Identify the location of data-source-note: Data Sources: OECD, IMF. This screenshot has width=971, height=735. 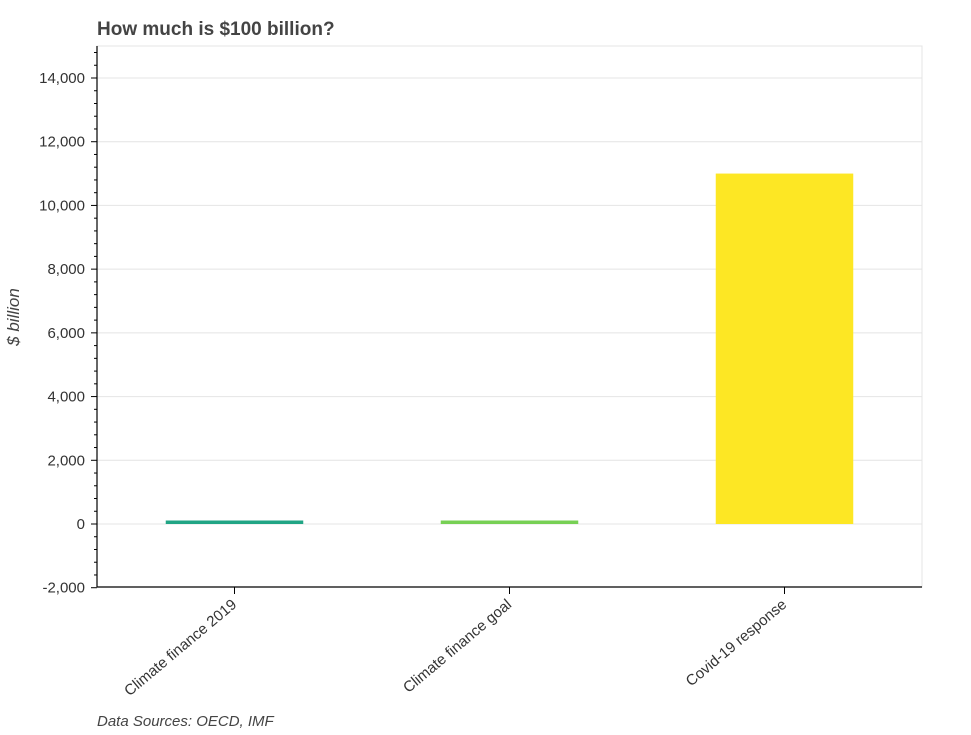
(186, 721).